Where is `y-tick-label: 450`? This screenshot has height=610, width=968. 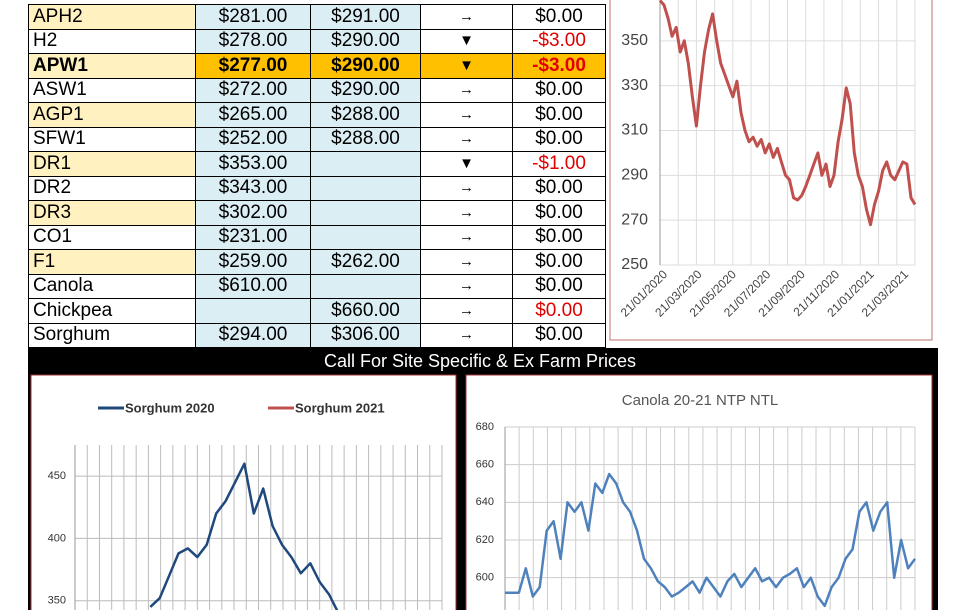 y-tick-label: 450 is located at coordinates (57, 476).